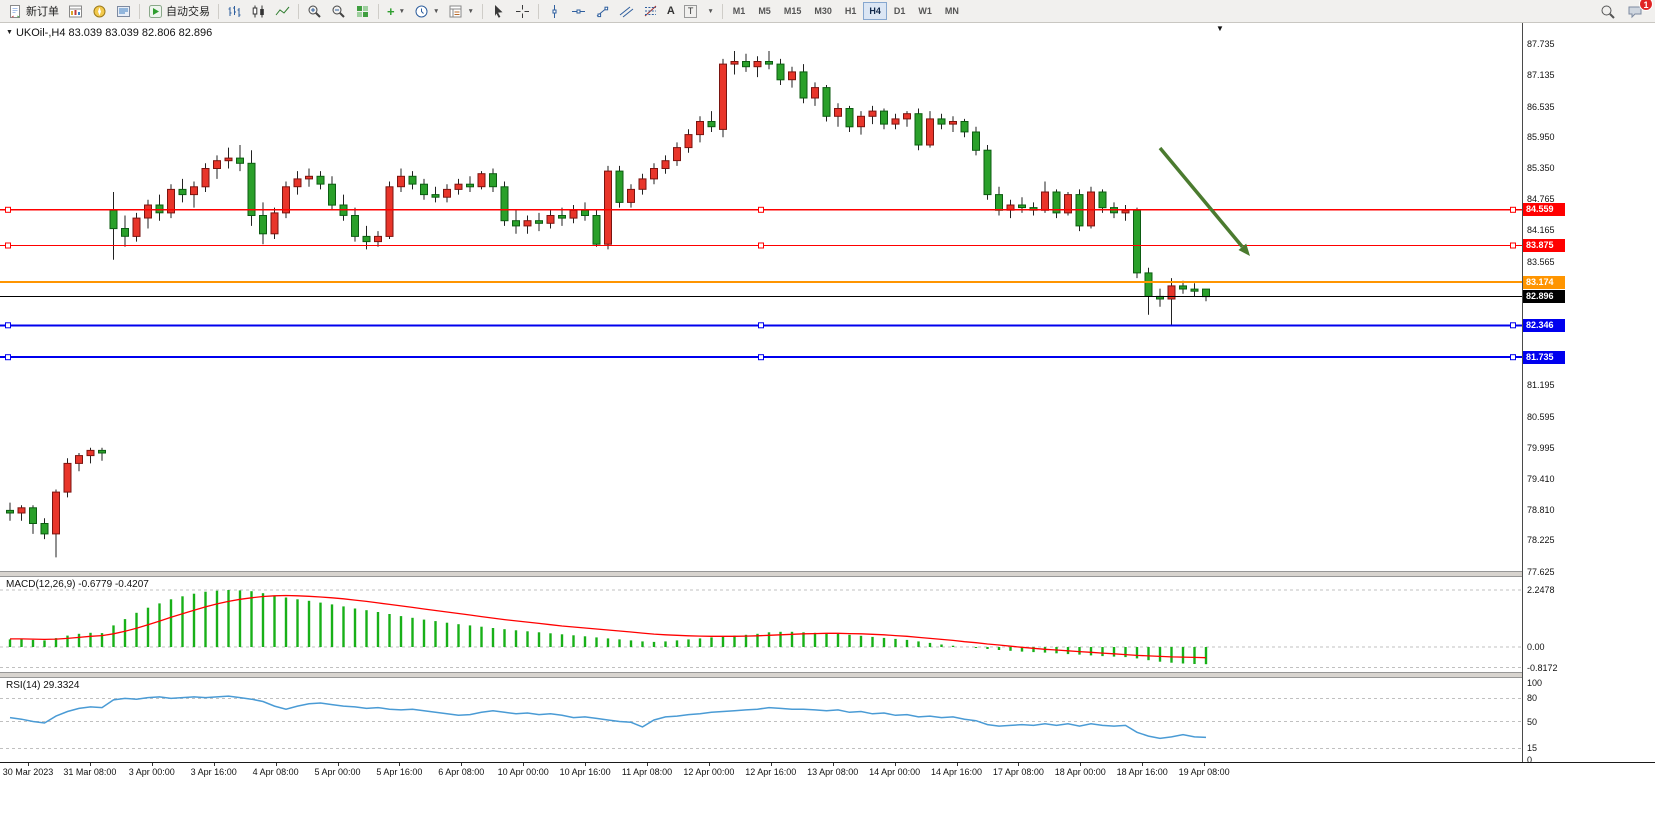 The image size is (1655, 827). I want to click on horizontal-line-icon, so click(578, 11).